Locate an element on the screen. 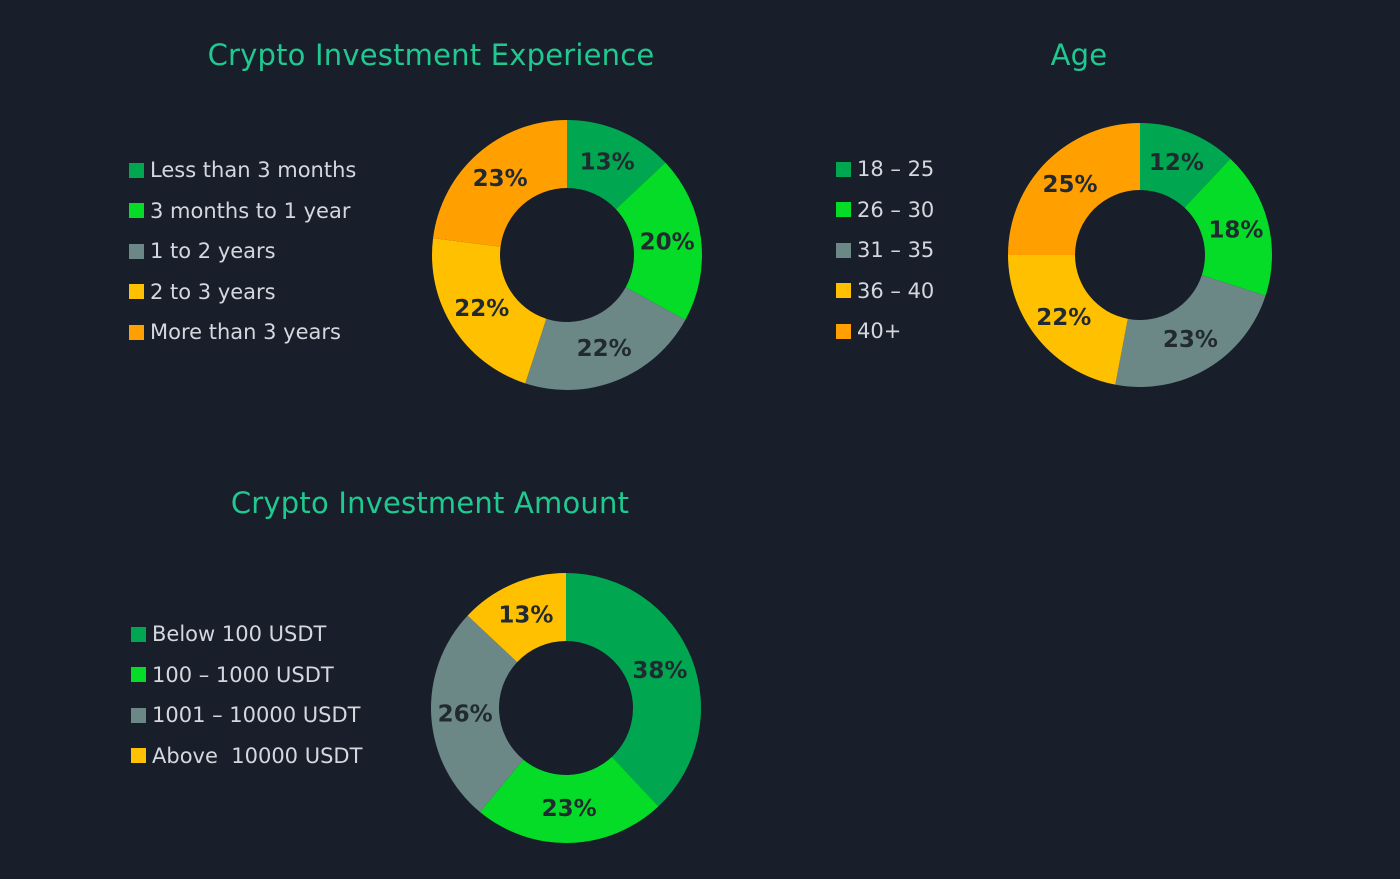  legend-label: 40+ is located at coordinates (879, 331).